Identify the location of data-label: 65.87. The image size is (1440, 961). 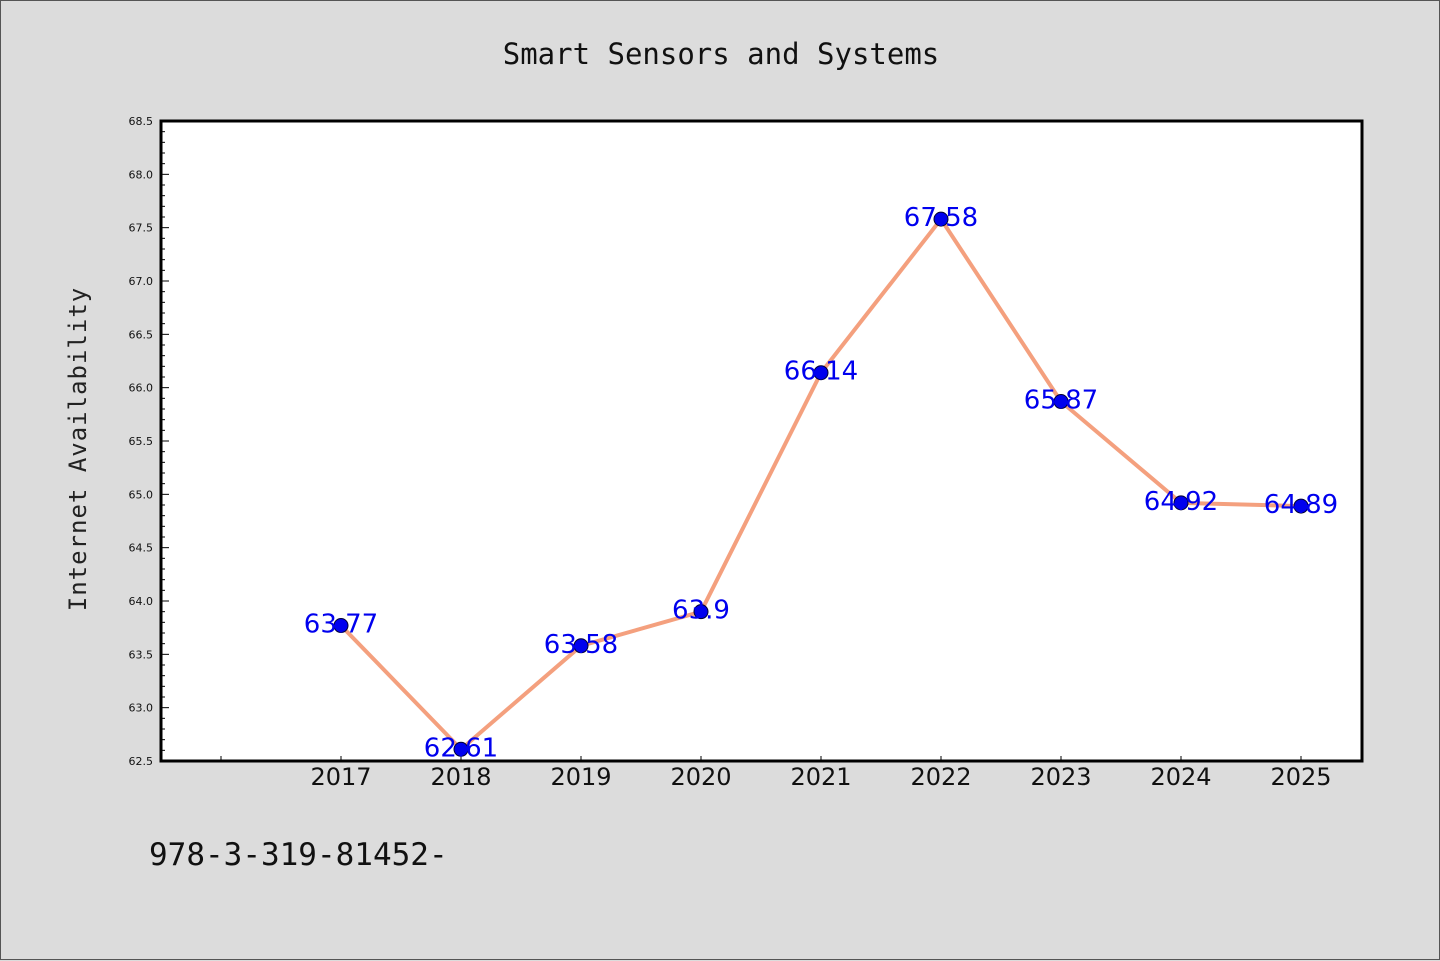
(1061, 401).